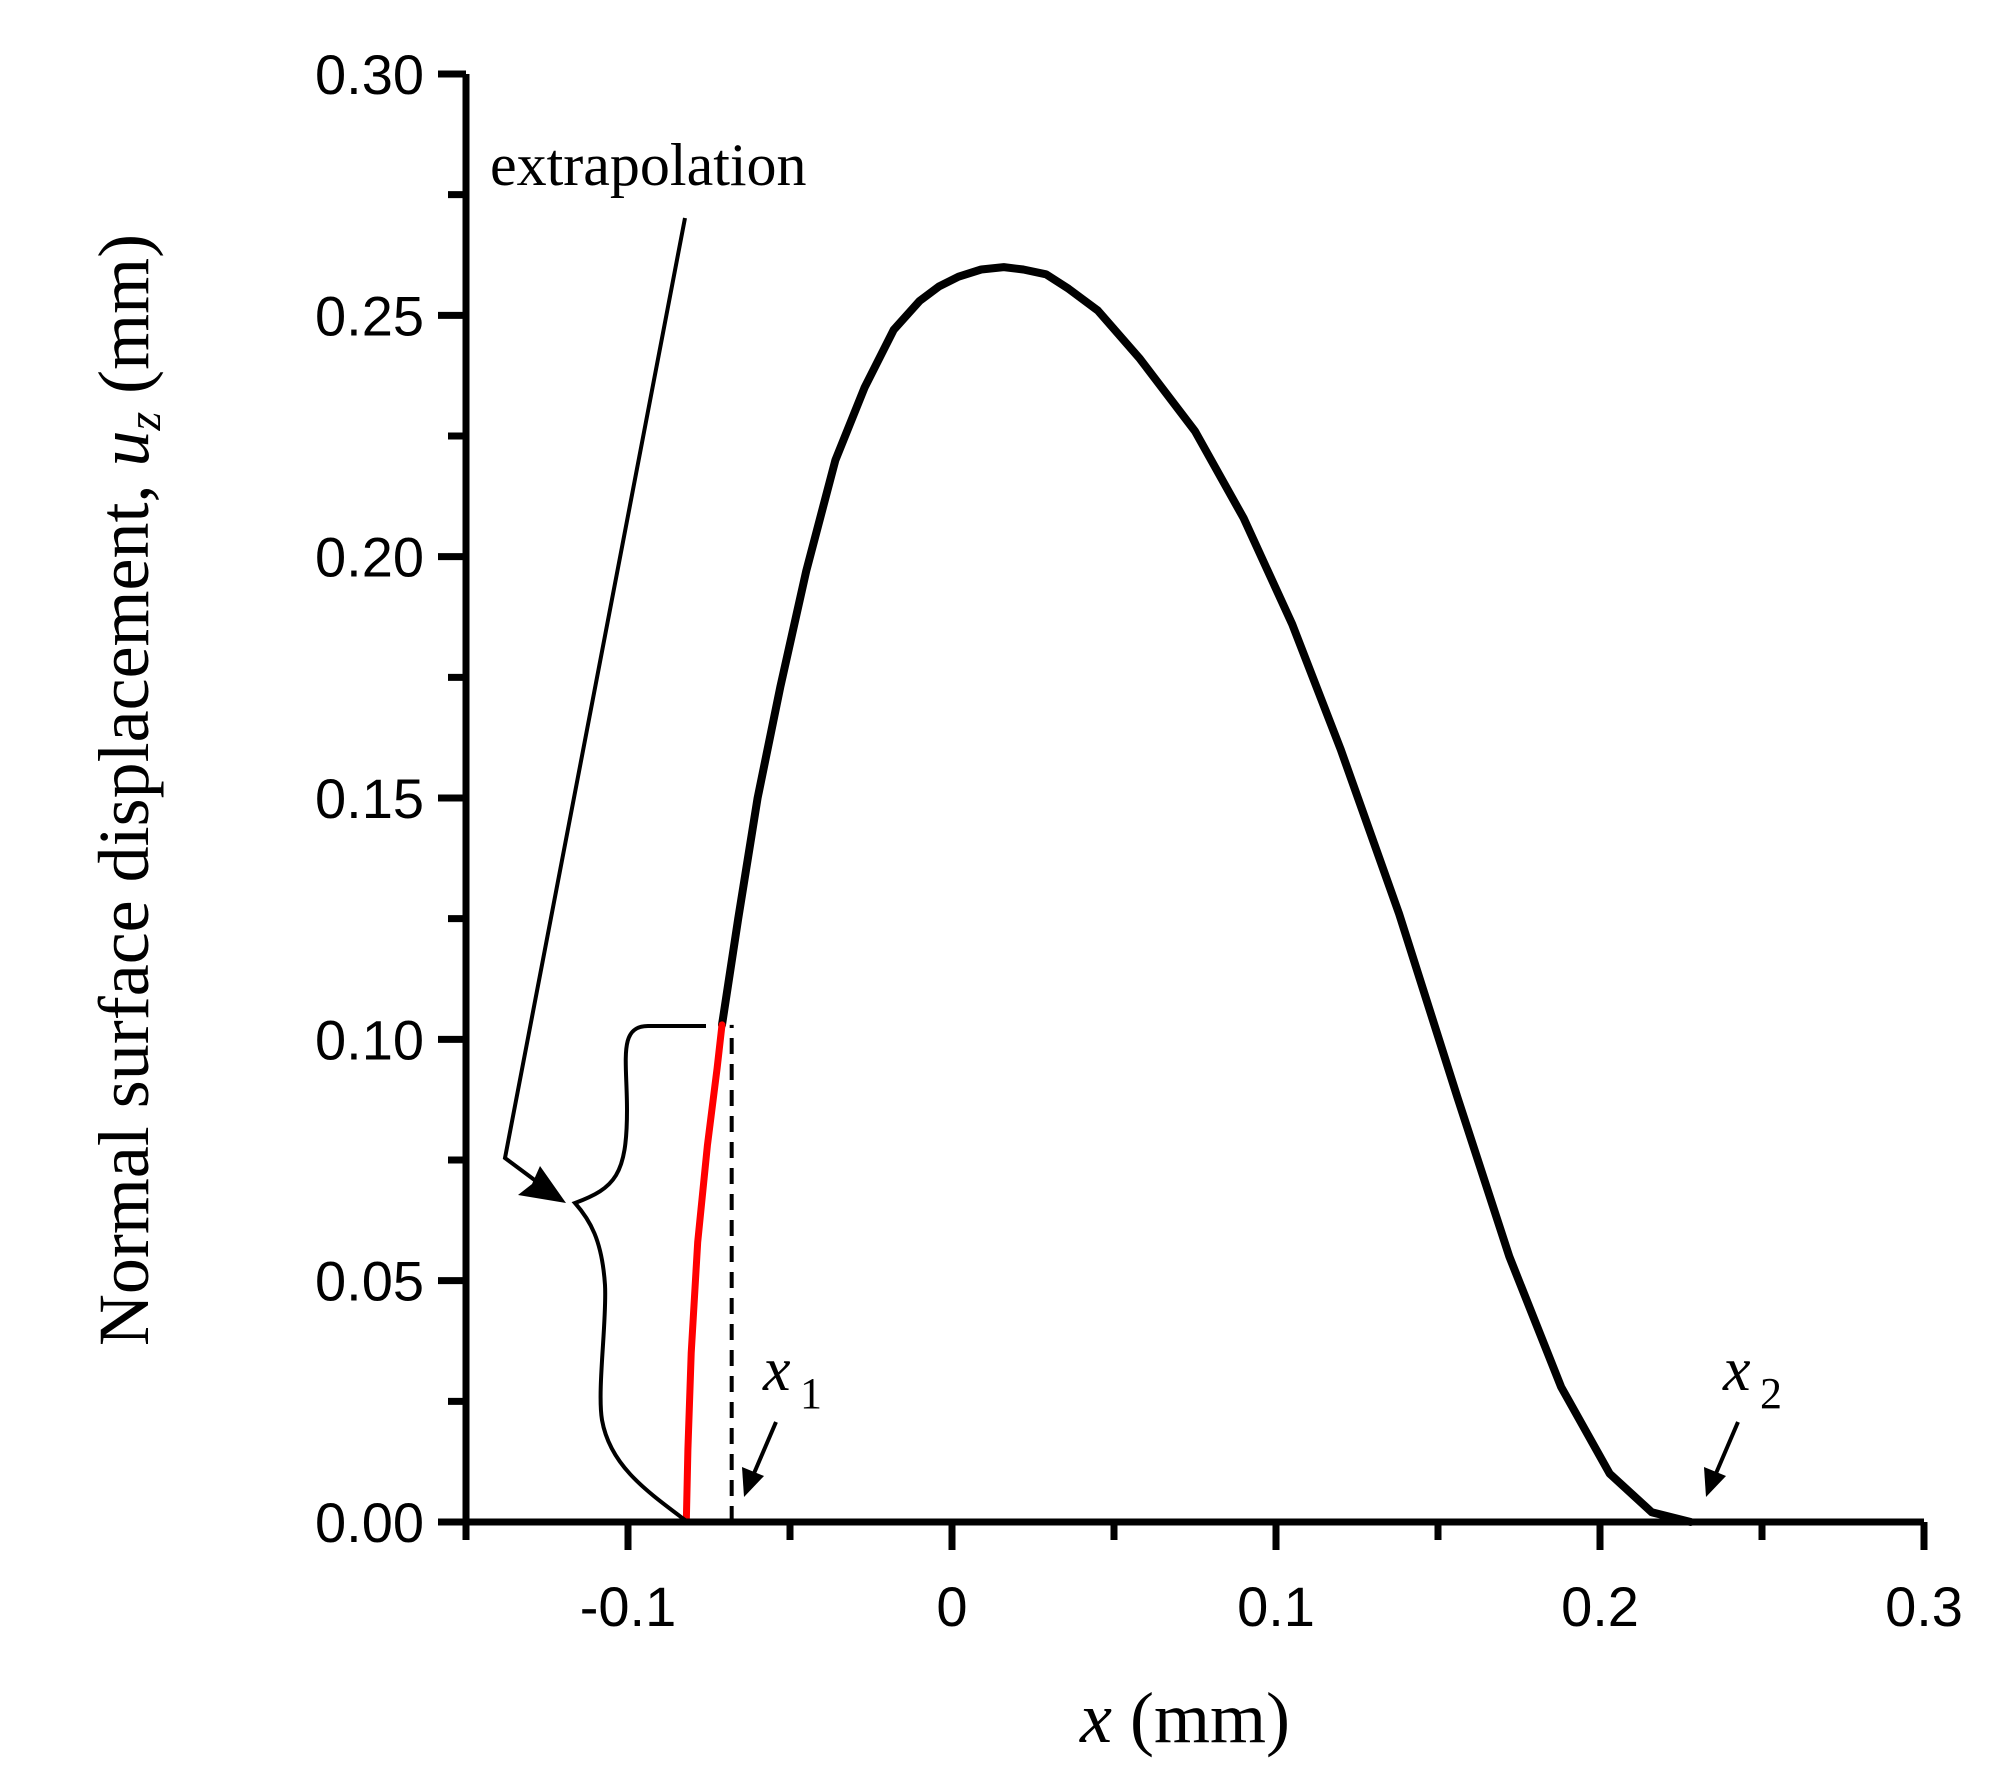 The image size is (1996, 1792). Describe the element at coordinates (628, 1606) in the screenshot. I see `x-tick-label: -0.1` at that location.